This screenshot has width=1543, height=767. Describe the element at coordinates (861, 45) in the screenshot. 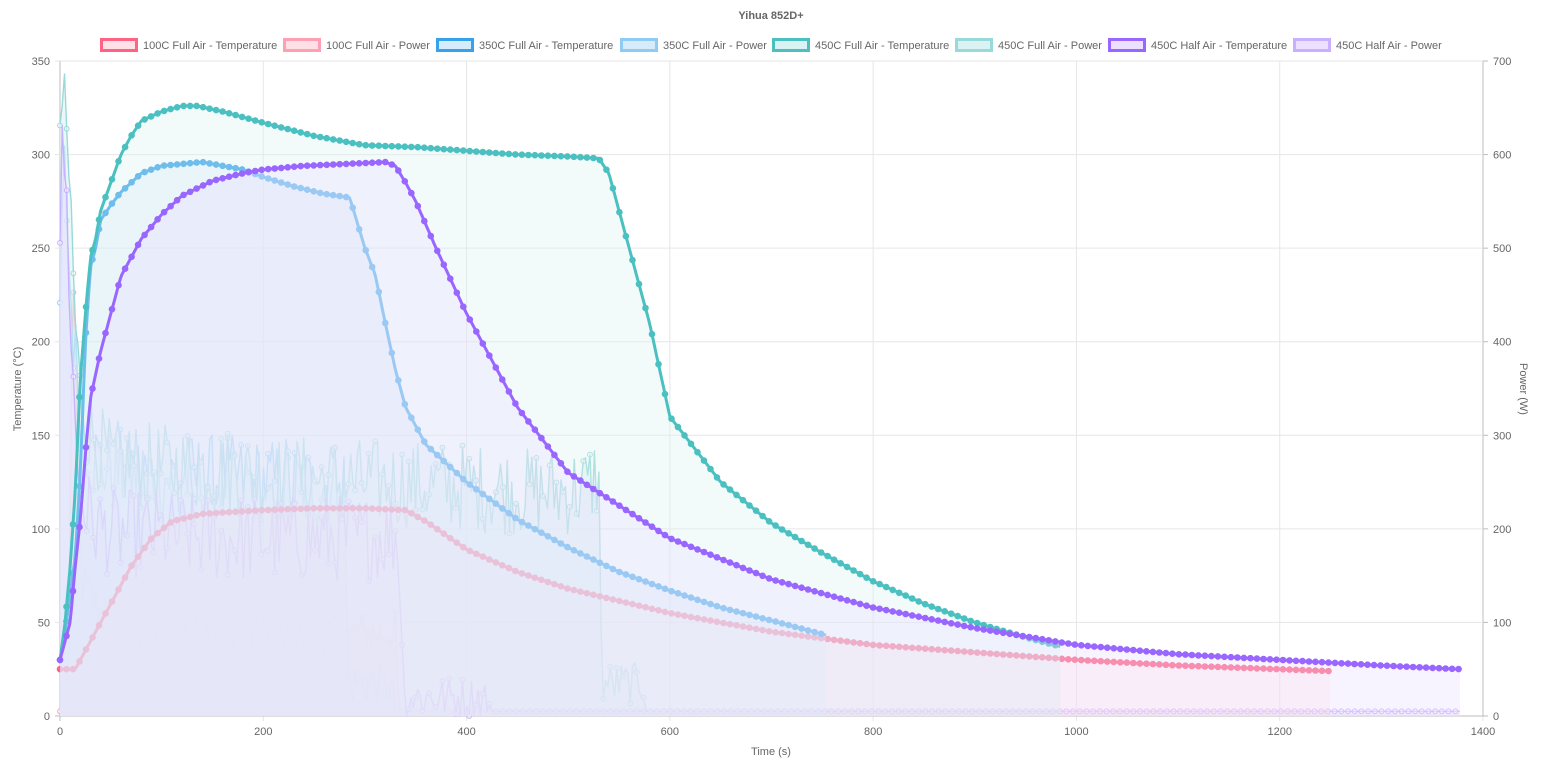

I see `legend-item: 450C Full Air - Temperature` at that location.